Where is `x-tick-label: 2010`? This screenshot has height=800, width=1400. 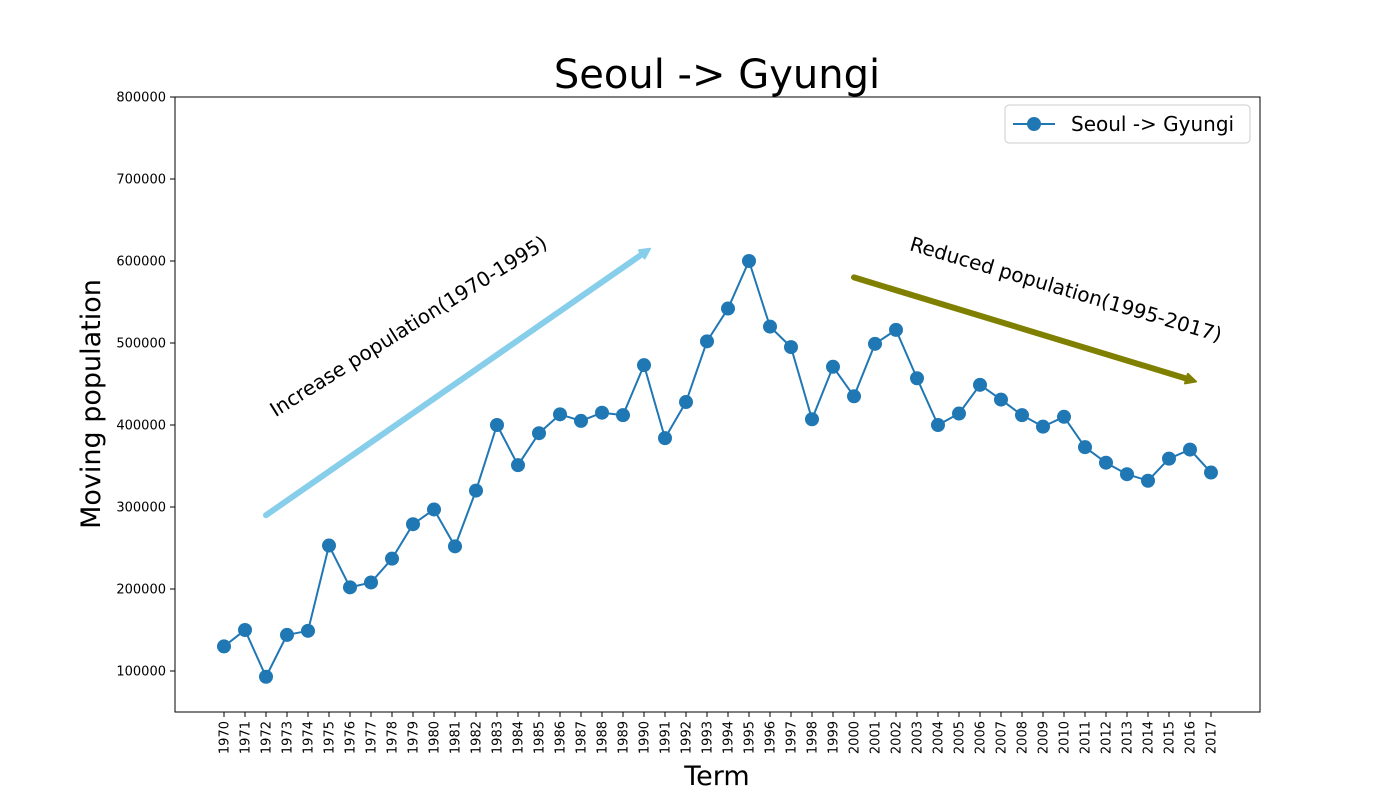
x-tick-label: 2010 is located at coordinates (1065, 737).